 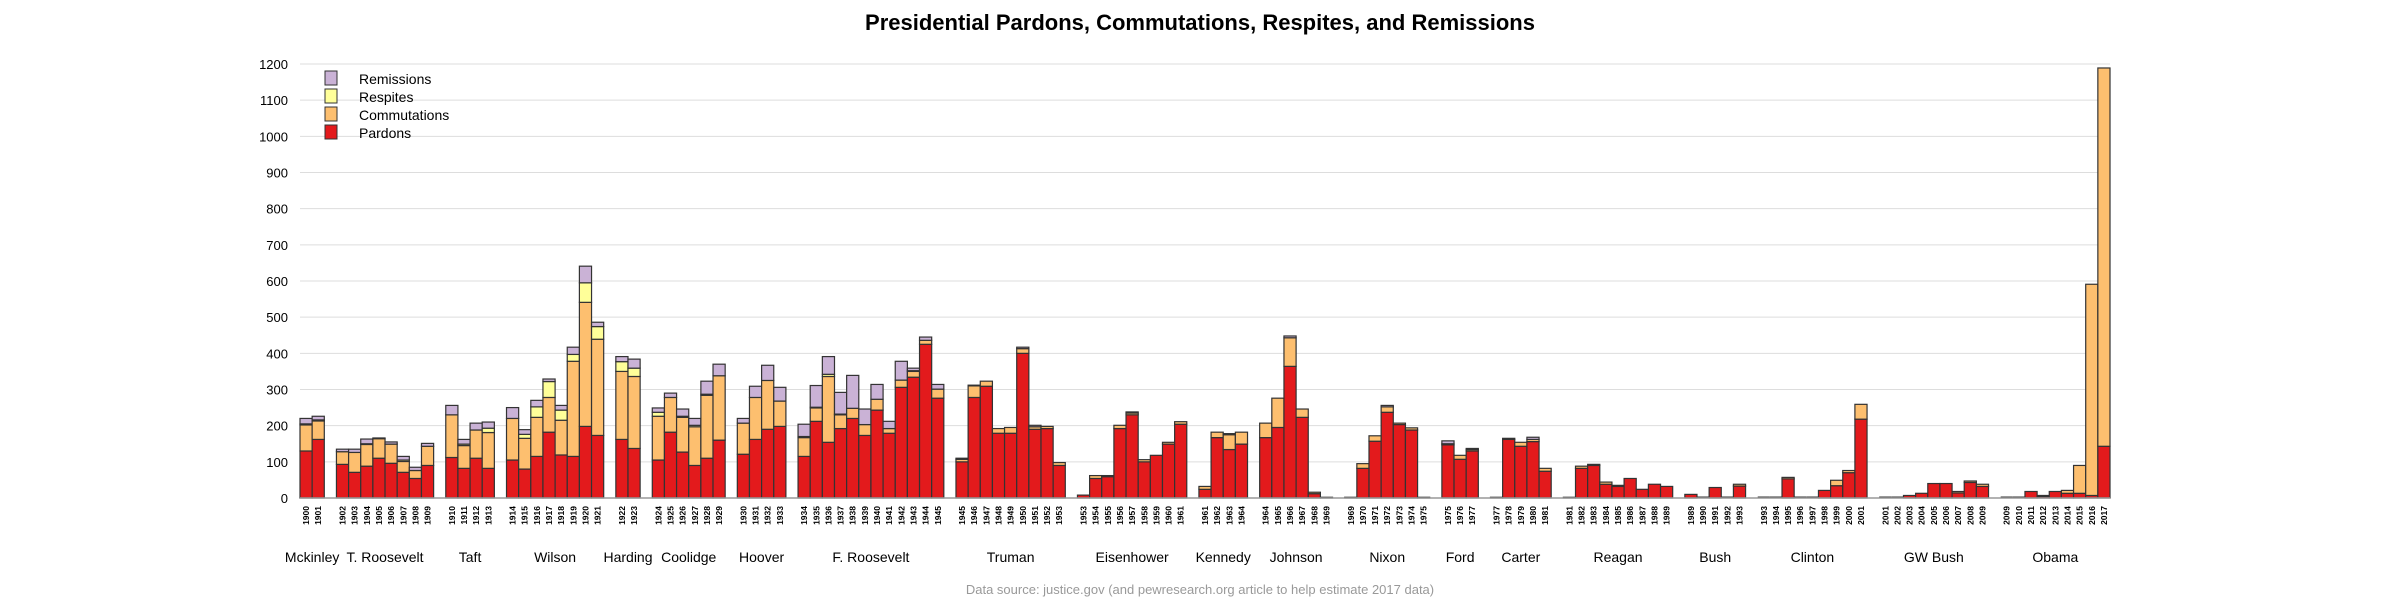 I want to click on bar-pardons-1943, so click(x=913, y=437).